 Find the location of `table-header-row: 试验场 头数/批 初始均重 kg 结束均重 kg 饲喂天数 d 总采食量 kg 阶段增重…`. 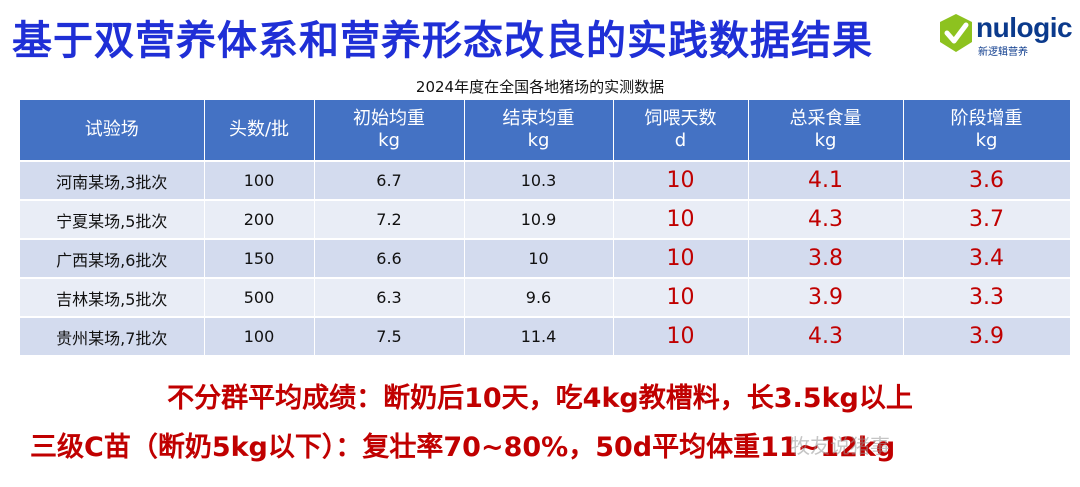

table-header-row: 试验场 头数/批 初始均重 kg 结束均重 kg 饲喂天数 d 总采食量 kg 阶段增重… is located at coordinates (545, 130).